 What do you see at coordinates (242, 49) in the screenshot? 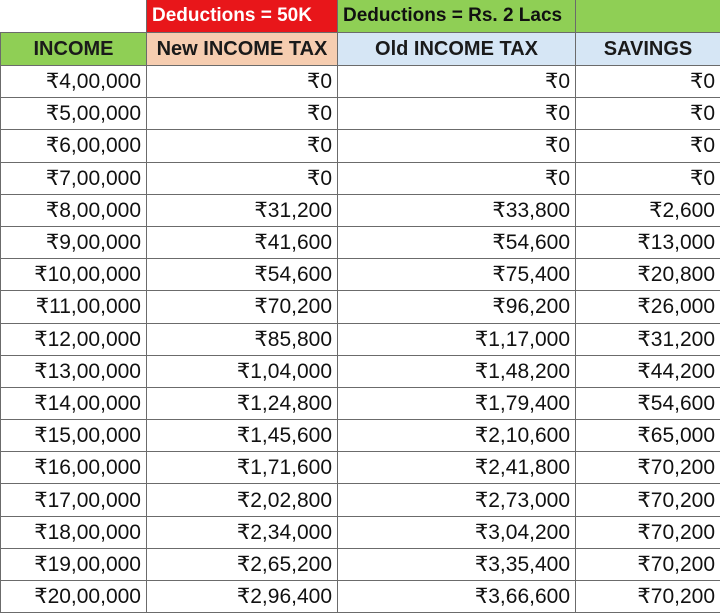
I see `new-tax-header: New INCOME TAX` at bounding box center [242, 49].